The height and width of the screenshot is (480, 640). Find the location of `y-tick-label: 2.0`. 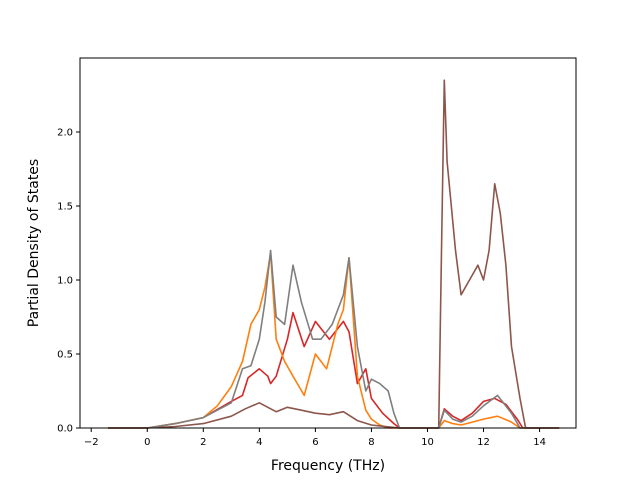

y-tick-label: 2.0 is located at coordinates (65, 133).